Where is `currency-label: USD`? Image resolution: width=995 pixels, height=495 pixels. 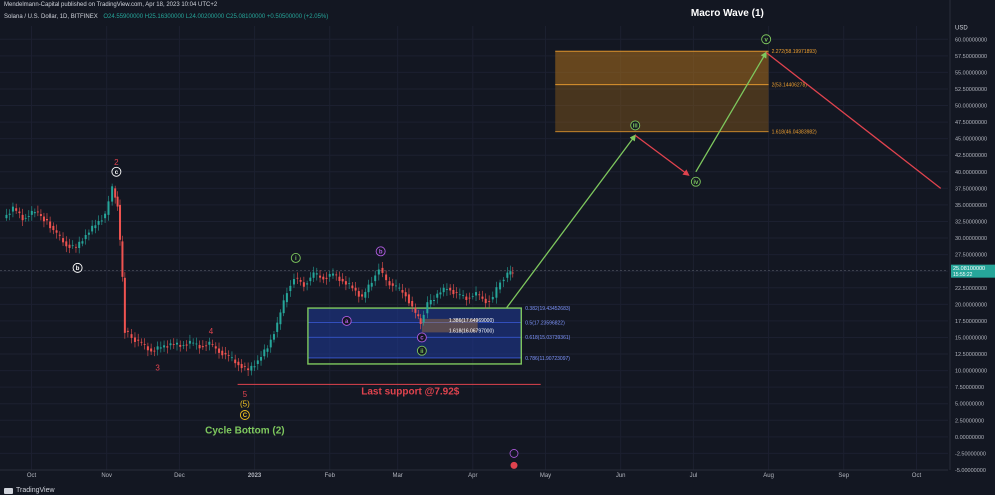 currency-label: USD is located at coordinates (961, 28).